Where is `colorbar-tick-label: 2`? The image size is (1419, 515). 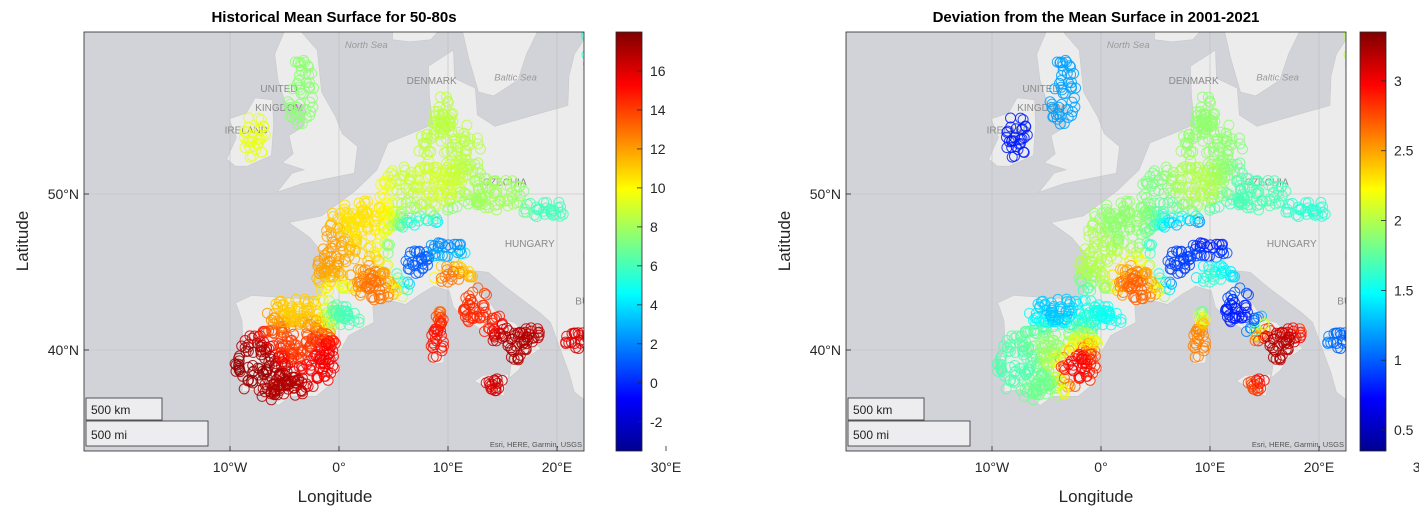 colorbar-tick-label: 2 is located at coordinates (1398, 221).